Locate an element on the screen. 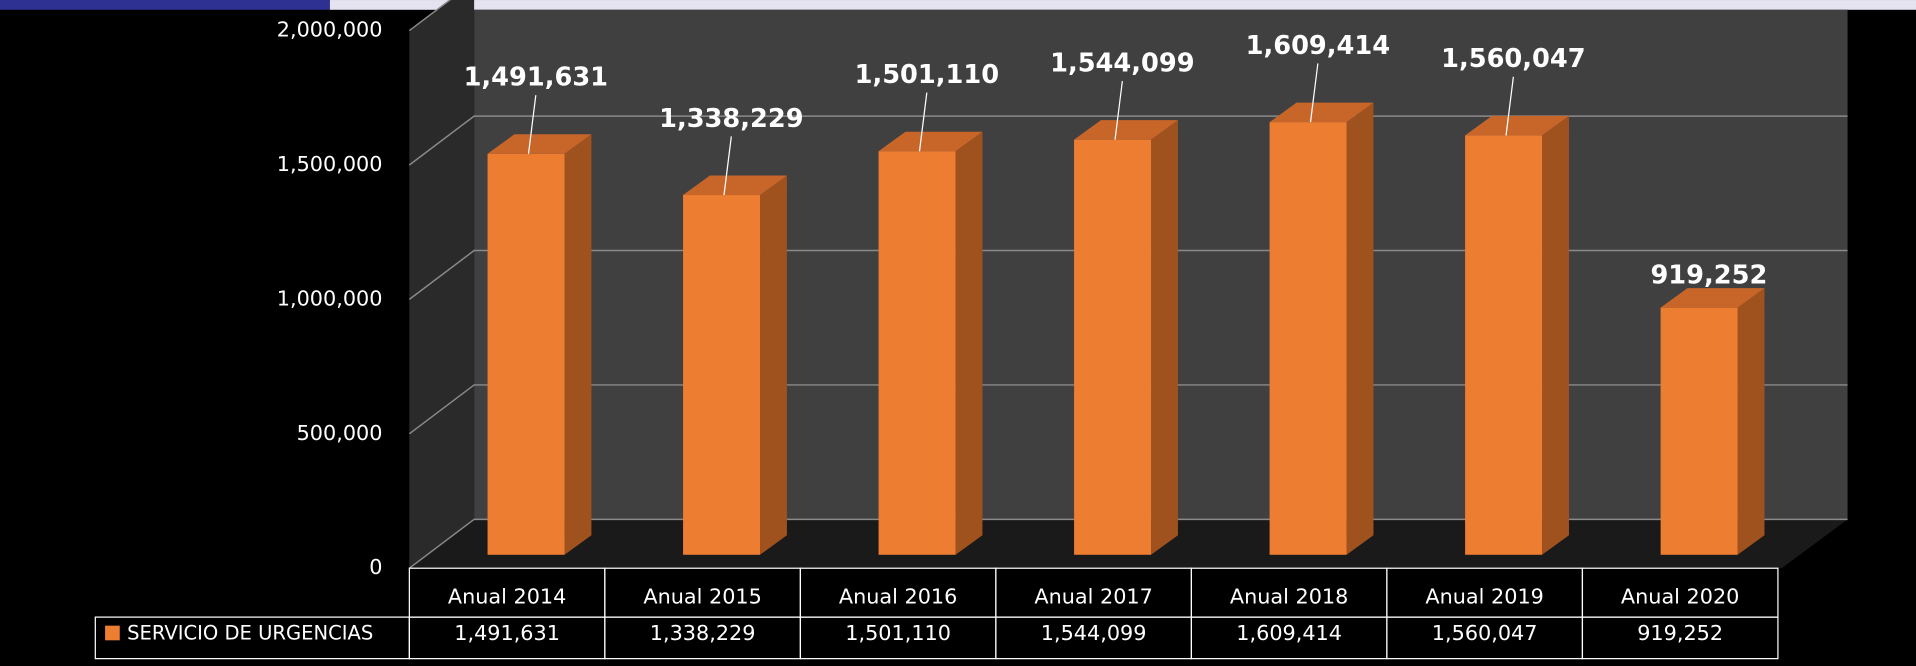  table-value: 1,491,631 is located at coordinates (507, 633).